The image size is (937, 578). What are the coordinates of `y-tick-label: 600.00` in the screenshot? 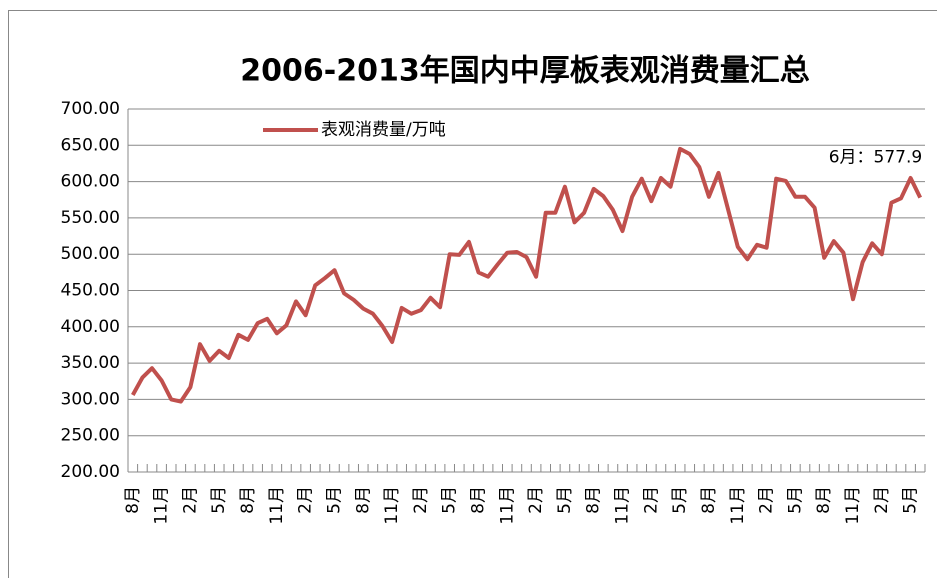 It's located at (90, 182).